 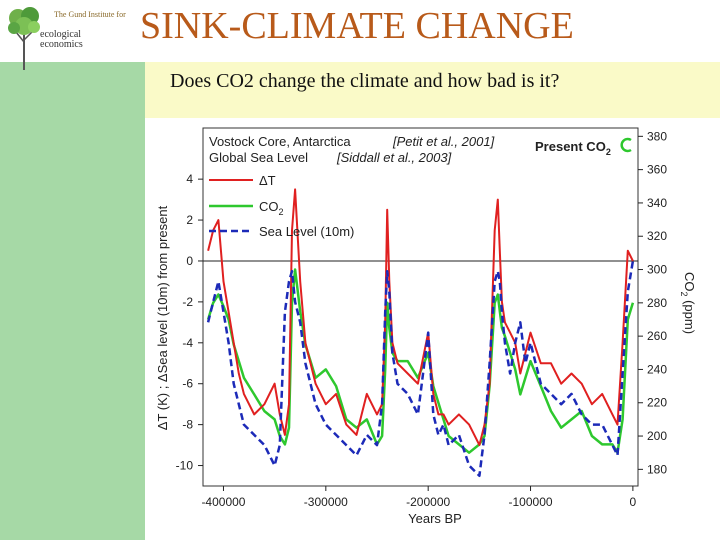 What do you see at coordinates (428, 502) in the screenshot?
I see `x-tick-label: -200000` at bounding box center [428, 502].